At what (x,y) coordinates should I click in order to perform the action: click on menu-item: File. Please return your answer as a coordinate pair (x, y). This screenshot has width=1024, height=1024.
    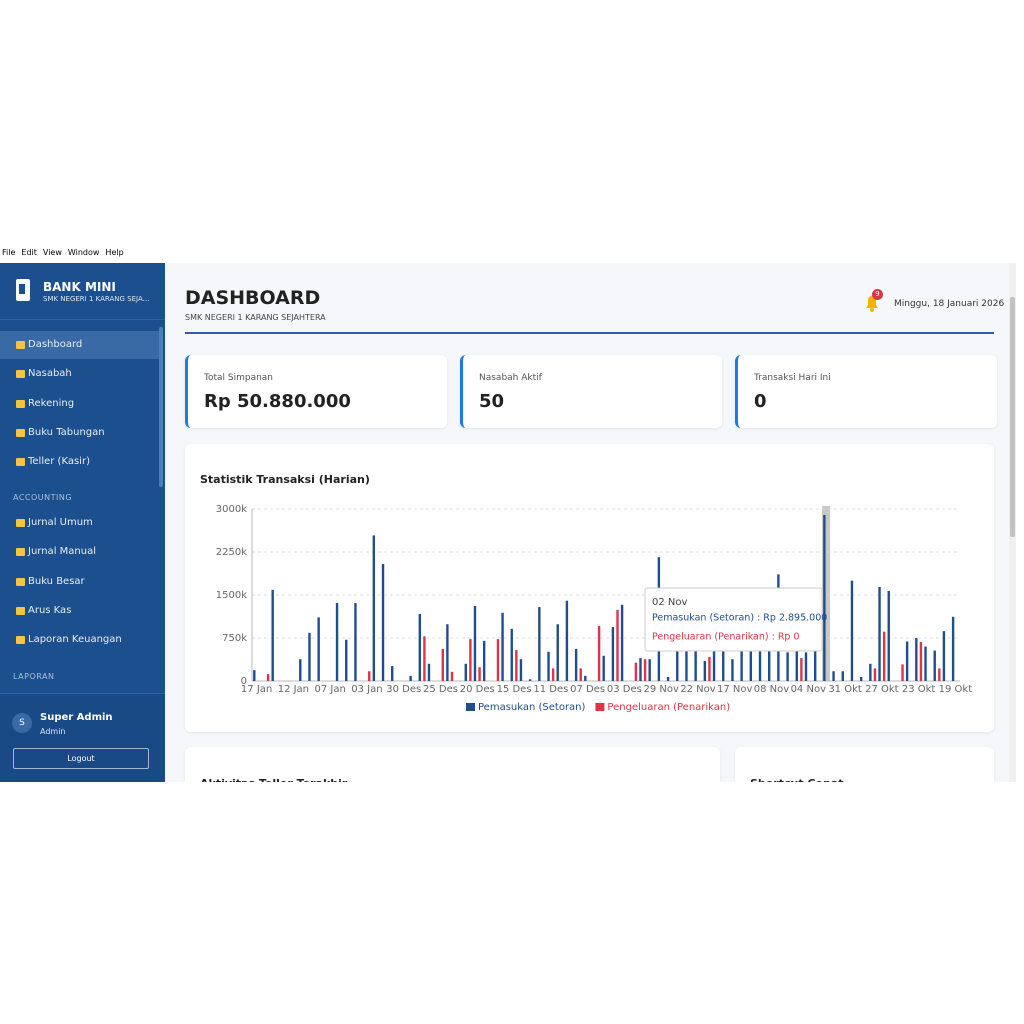
    Looking at the image, I should click on (9, 252).